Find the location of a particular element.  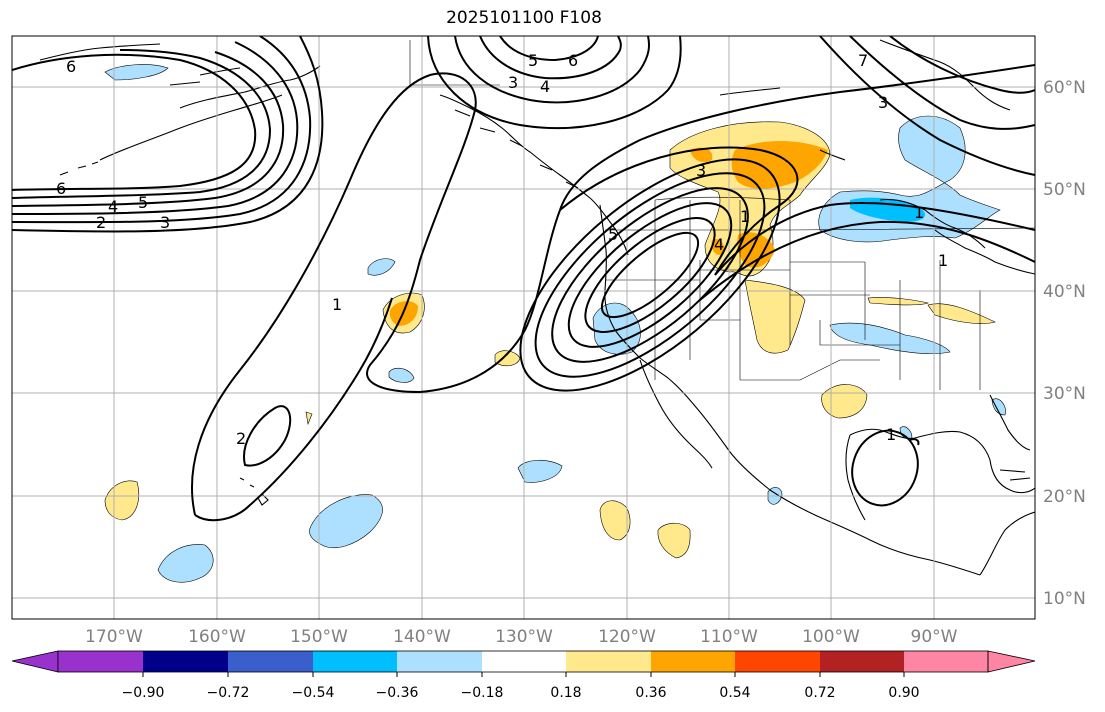

lat-tick-label: 10°N is located at coordinates (1064, 599).